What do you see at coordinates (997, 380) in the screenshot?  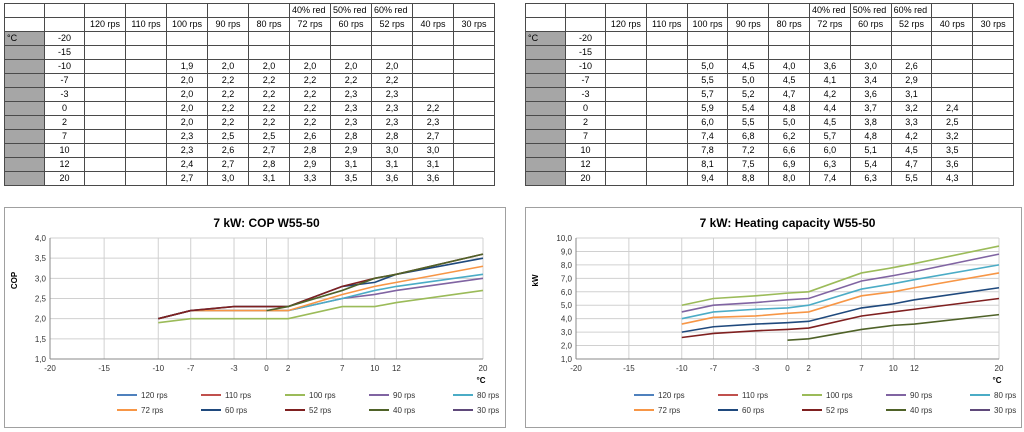 I see `x-axis-label: °C` at bounding box center [997, 380].